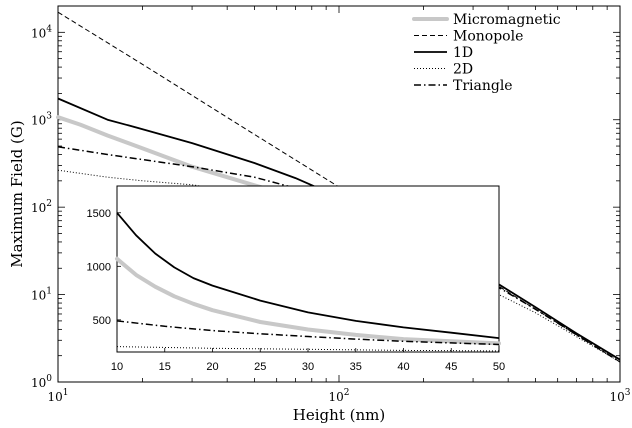 The image size is (632, 428). Describe the element at coordinates (102, 321) in the screenshot. I see `inset-y-tick-label: 500` at that location.